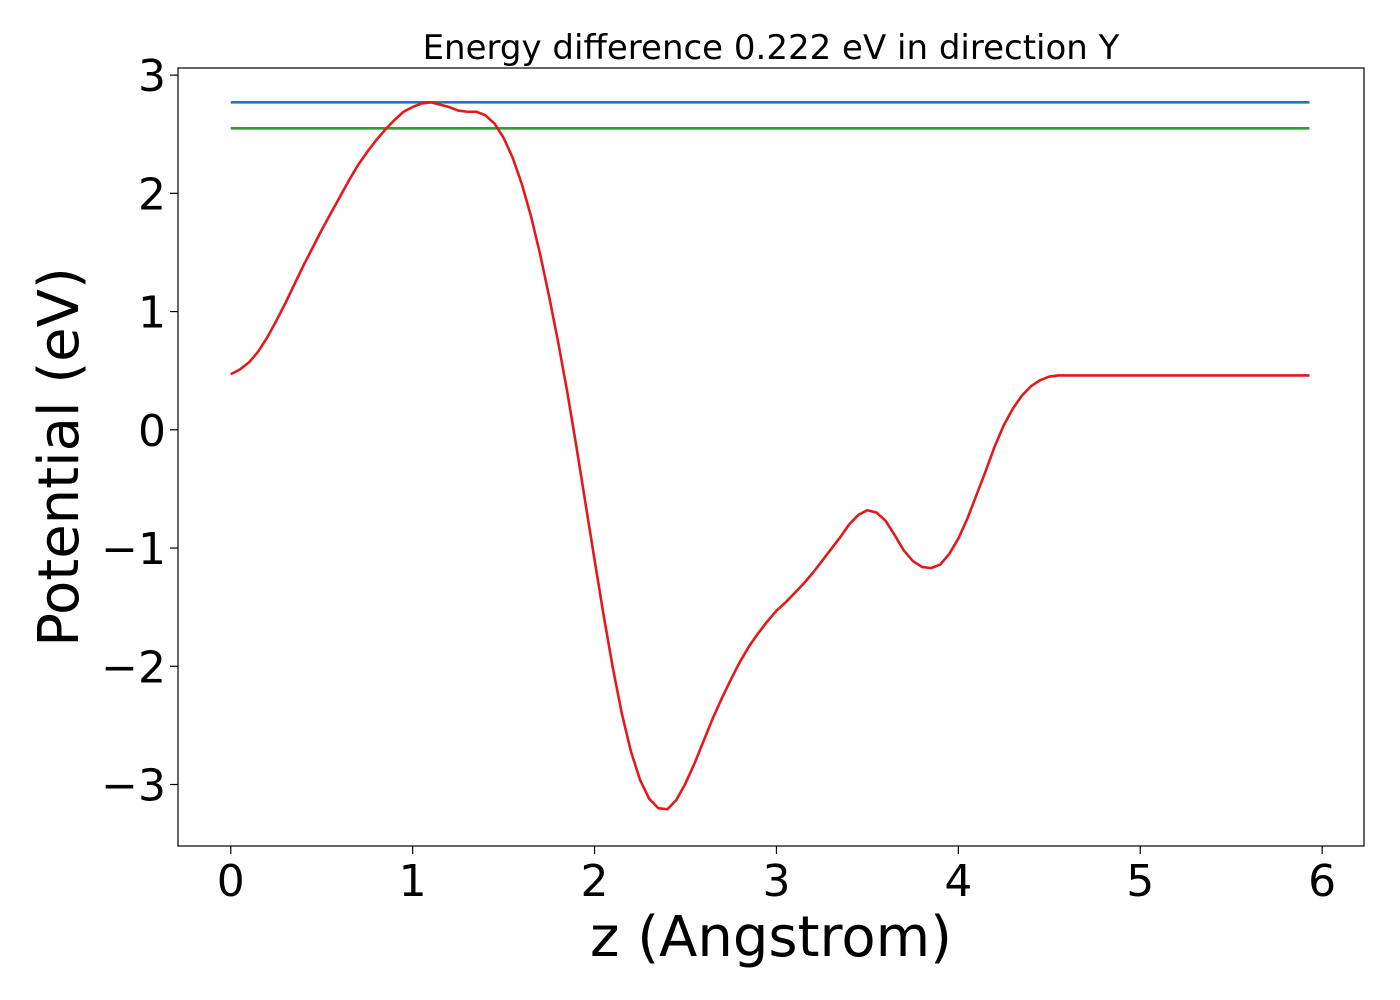 This screenshot has height=1000, width=1400. I want to click on y-axis-label: Potential (eV), so click(59, 457).